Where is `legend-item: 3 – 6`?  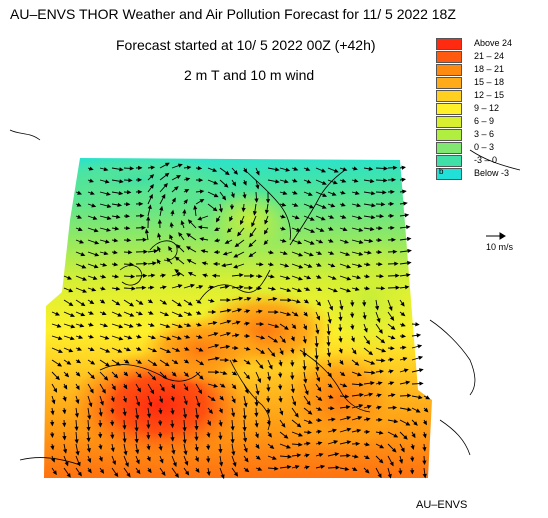 legend-item: 3 – 6 is located at coordinates (491, 135).